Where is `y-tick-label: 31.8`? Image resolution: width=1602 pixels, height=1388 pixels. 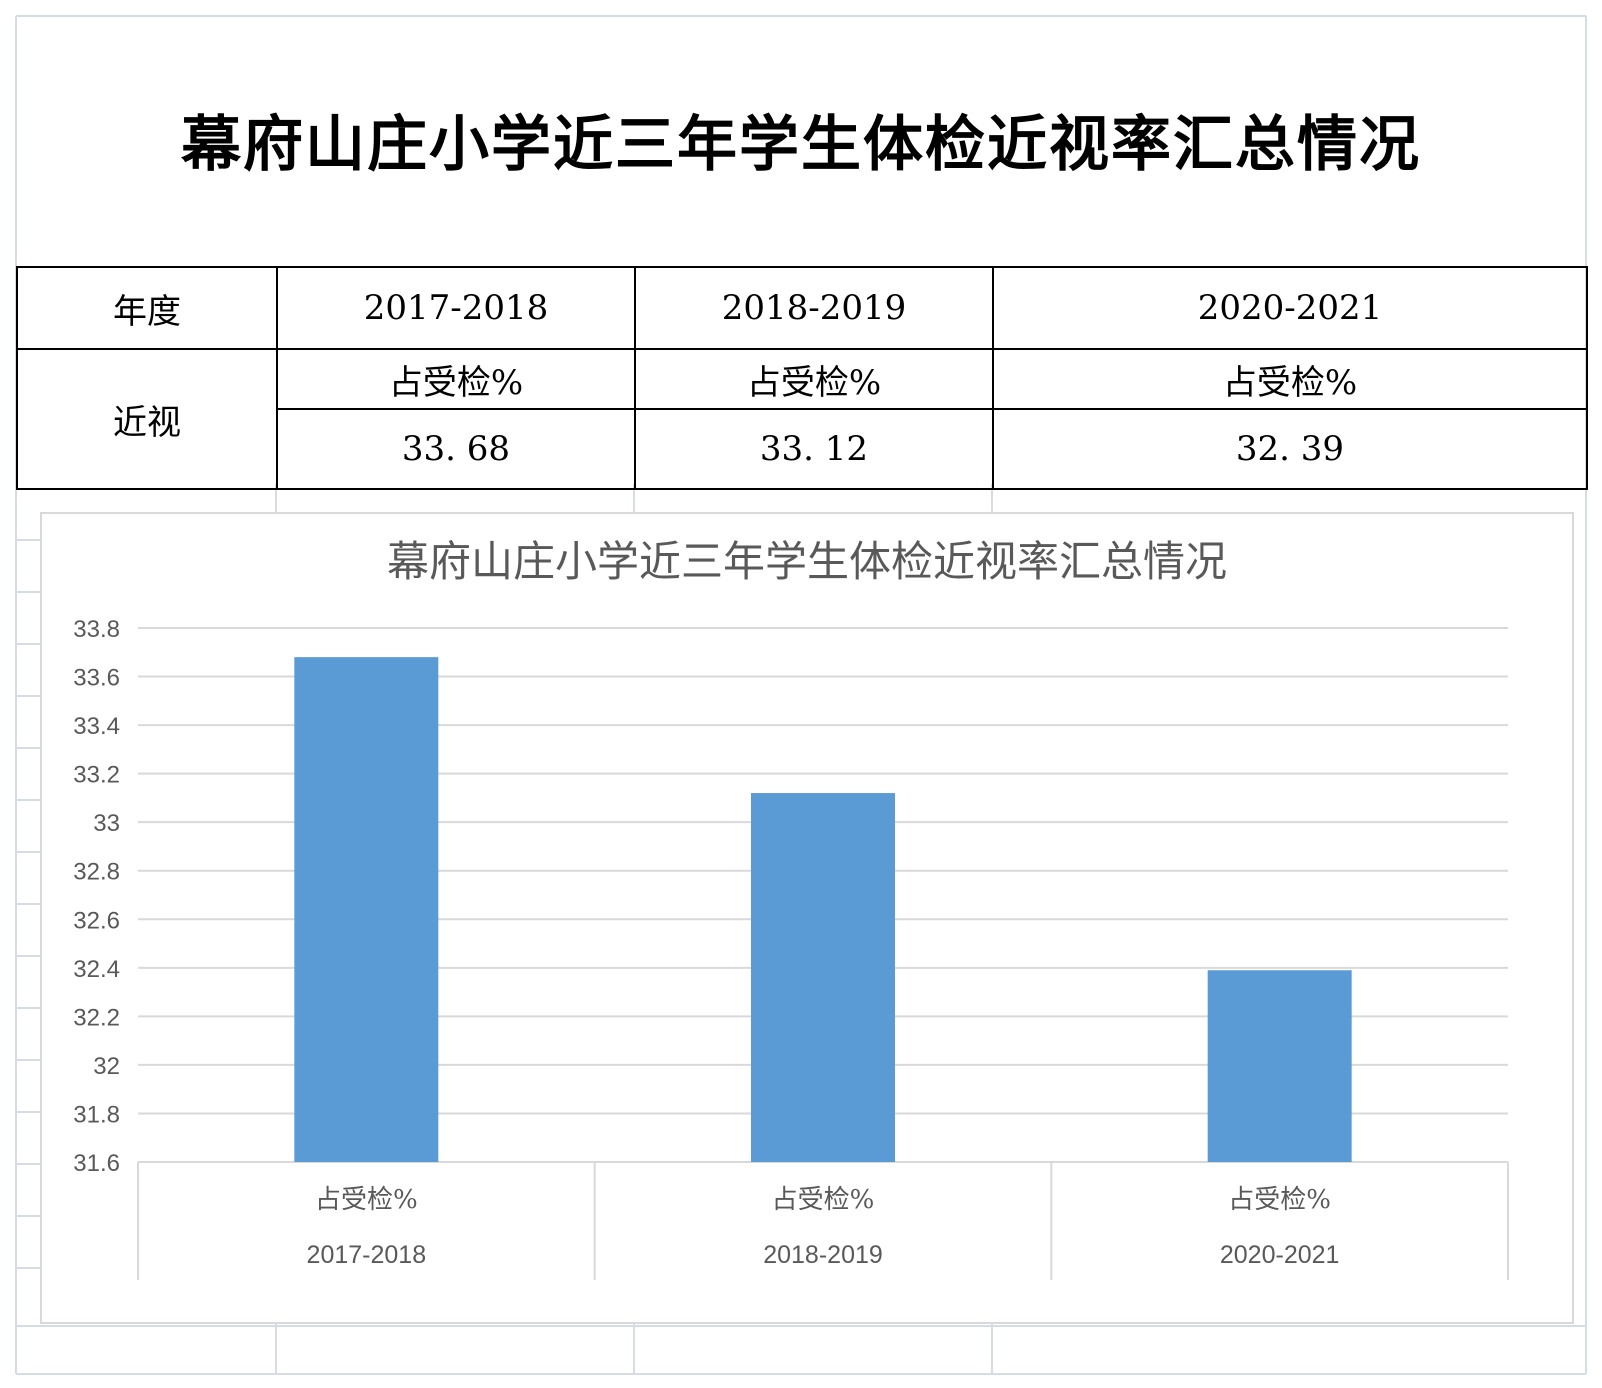 y-tick-label: 31.8 is located at coordinates (96, 1114).